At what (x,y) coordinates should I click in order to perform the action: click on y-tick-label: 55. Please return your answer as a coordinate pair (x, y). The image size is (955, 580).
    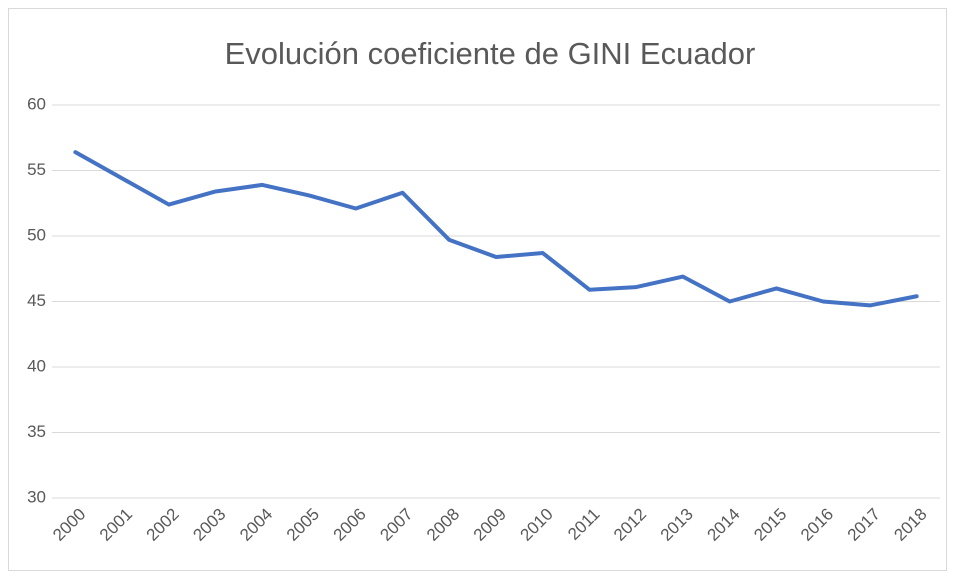
    Looking at the image, I should click on (36, 169).